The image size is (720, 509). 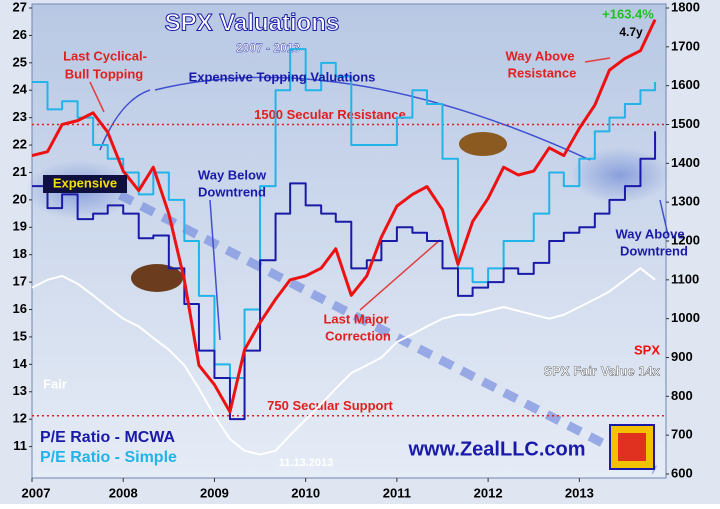 What do you see at coordinates (682, 395) in the screenshot?
I see `y2-tick-label: 800` at bounding box center [682, 395].